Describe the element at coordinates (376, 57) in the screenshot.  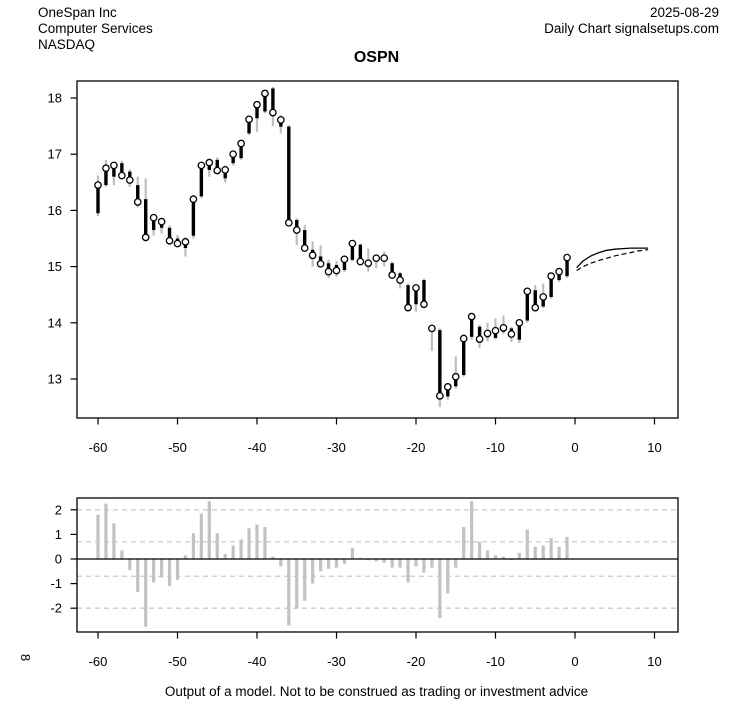
I see `chart-title: OSPN` at that location.